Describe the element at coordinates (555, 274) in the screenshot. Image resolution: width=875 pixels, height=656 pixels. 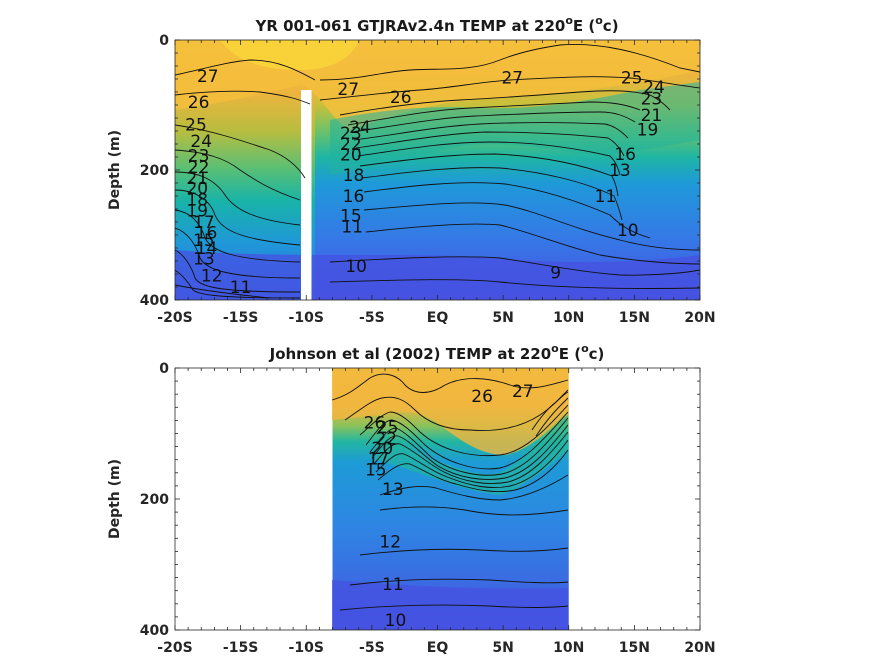
I see `contour-label: 9` at that location.